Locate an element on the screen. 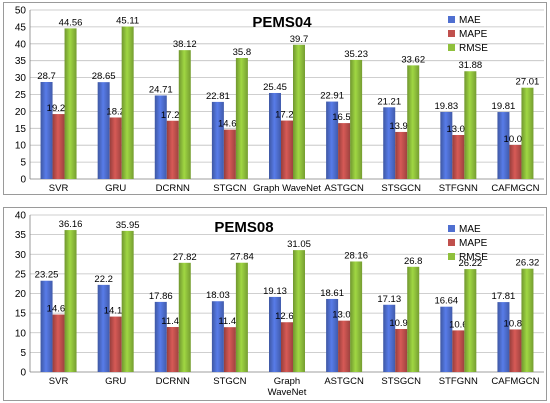  chart2-category-label: GRU is located at coordinates (115, 381).